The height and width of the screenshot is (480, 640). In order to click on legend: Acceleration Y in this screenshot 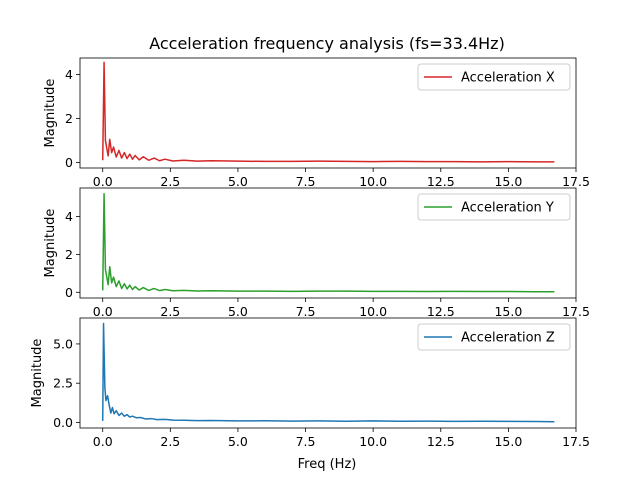, I will do `click(494, 207)`.